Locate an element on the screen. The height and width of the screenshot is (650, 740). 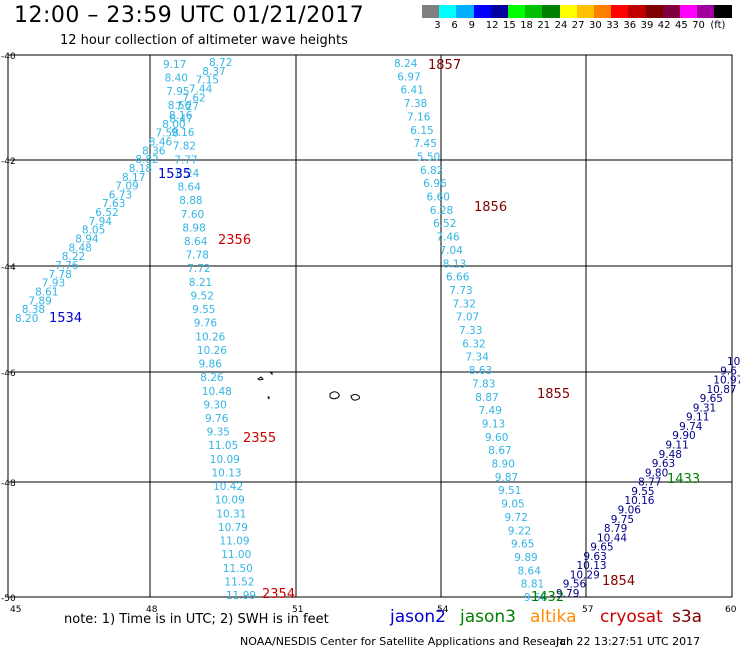
wave-height-label: 7.62 is located at coordinates (193, 98).